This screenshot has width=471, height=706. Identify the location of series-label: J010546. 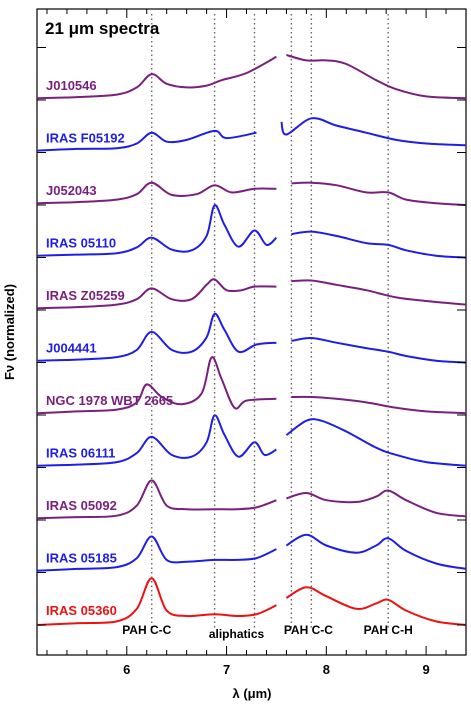
(71, 85).